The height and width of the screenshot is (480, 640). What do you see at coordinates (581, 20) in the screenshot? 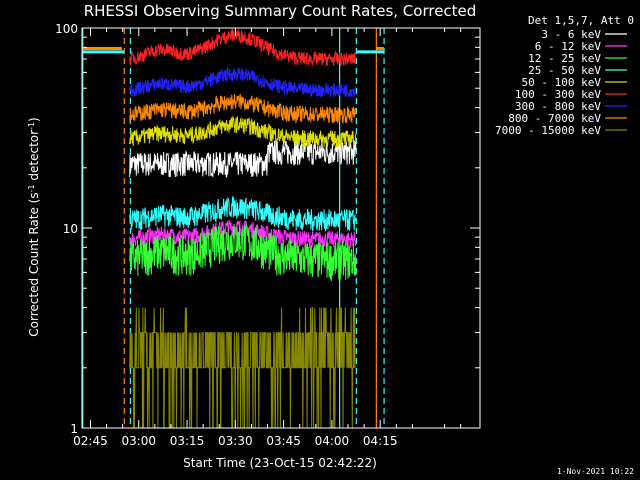
I see `legend-title: Det 1,5,7, Att 0` at bounding box center [581, 20].